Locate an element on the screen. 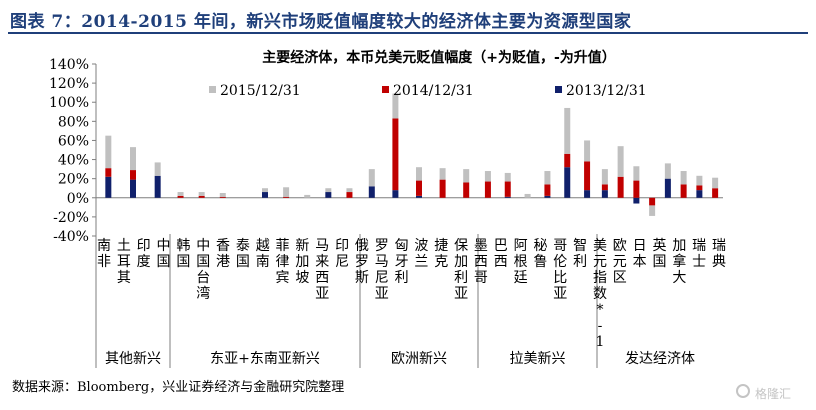  category-label: 秘鲁 is located at coordinates (540, 254).